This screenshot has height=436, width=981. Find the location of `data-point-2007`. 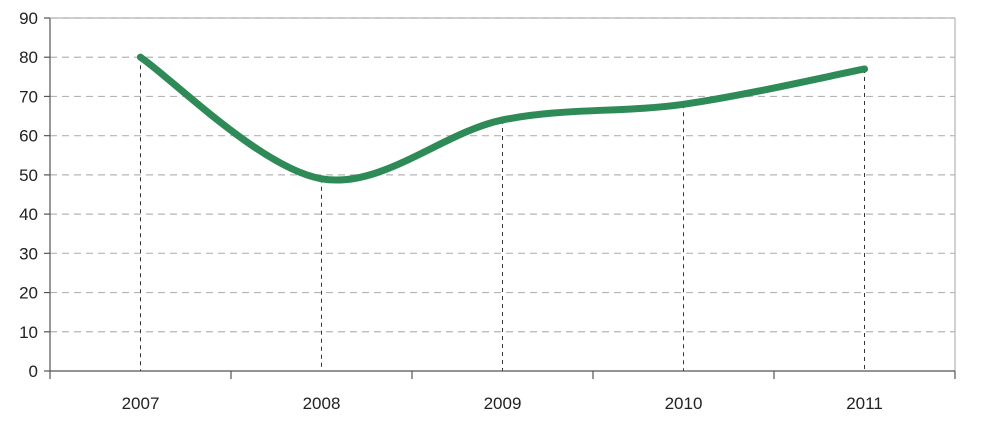

data-point-2007 is located at coordinates (140, 57).